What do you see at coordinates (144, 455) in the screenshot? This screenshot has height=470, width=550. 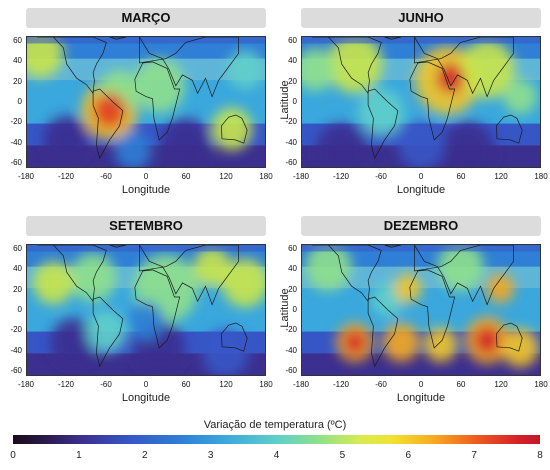 I see `legend-tick-label: 2` at bounding box center [144, 455].